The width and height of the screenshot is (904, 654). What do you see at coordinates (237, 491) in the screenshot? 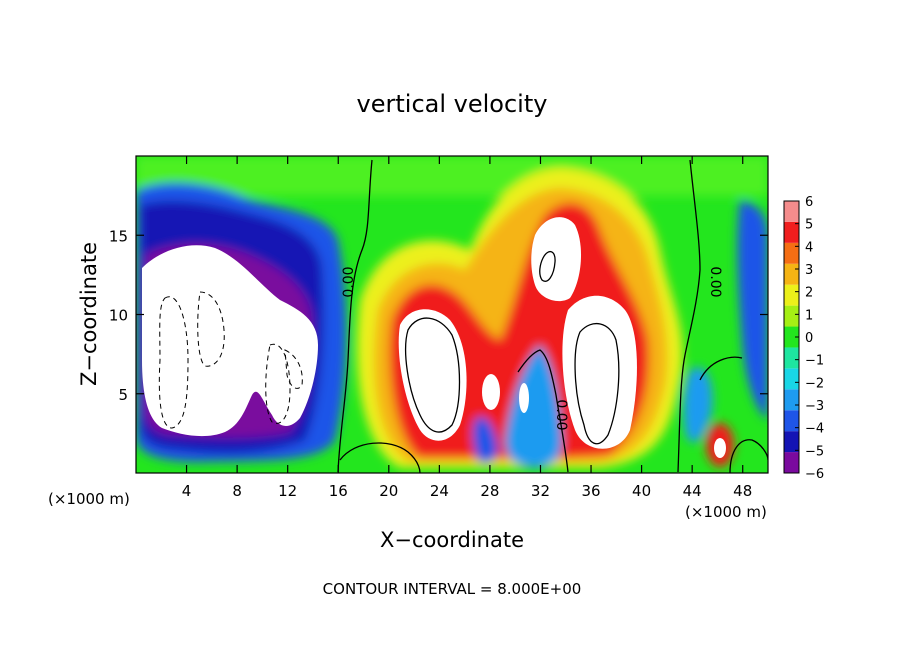
I see `x-tick-label: 8` at bounding box center [237, 491].